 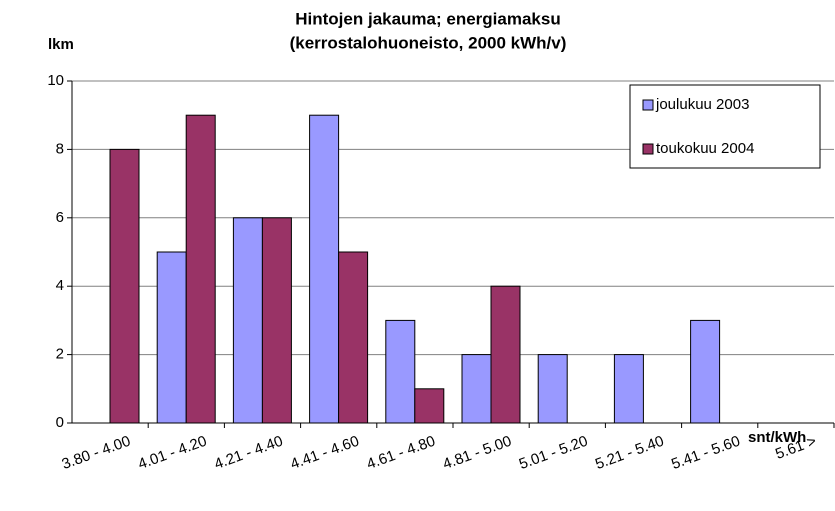 I want to click on legend-label: joulukuu 2003, so click(x=702, y=104).